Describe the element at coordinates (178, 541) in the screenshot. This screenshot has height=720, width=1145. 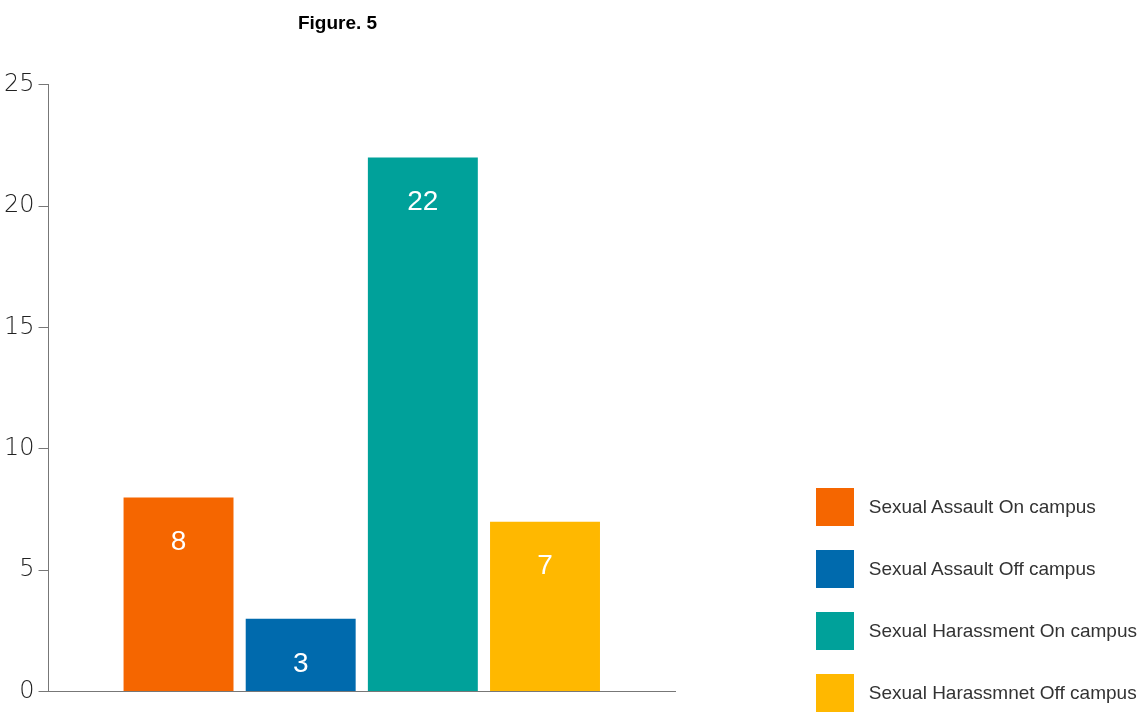
I see `data-label: 8` at that location.